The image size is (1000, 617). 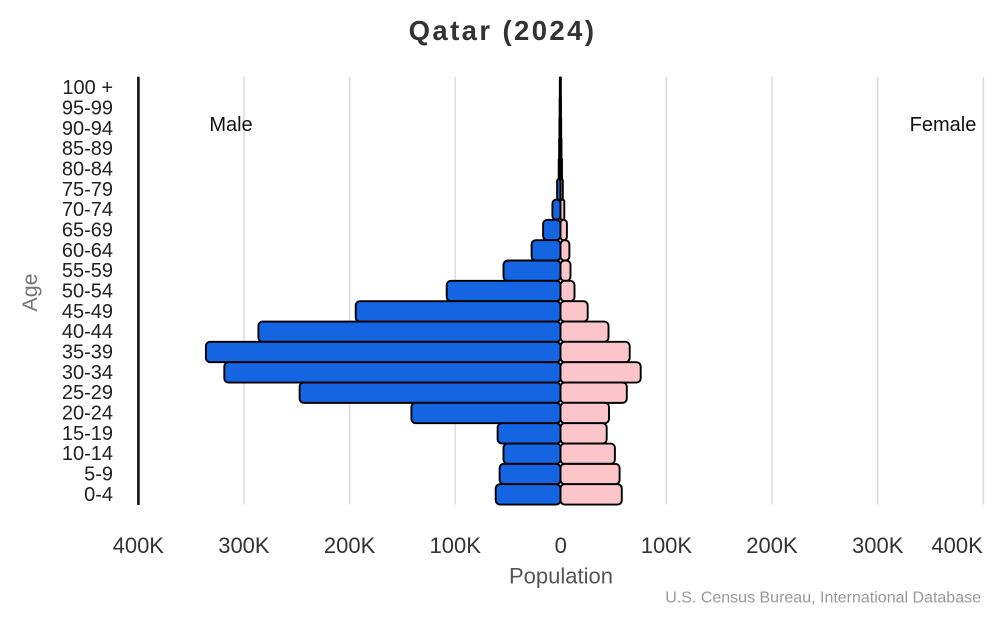 What do you see at coordinates (87, 271) in the screenshot?
I see `svg-text: 55-59` at bounding box center [87, 271].